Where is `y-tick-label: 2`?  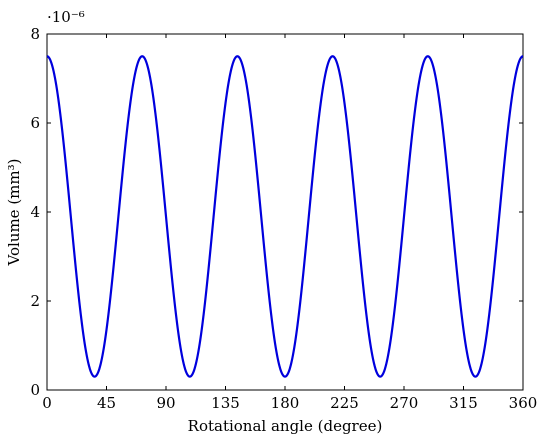
y-tick-label: 2 is located at coordinates (35, 301).